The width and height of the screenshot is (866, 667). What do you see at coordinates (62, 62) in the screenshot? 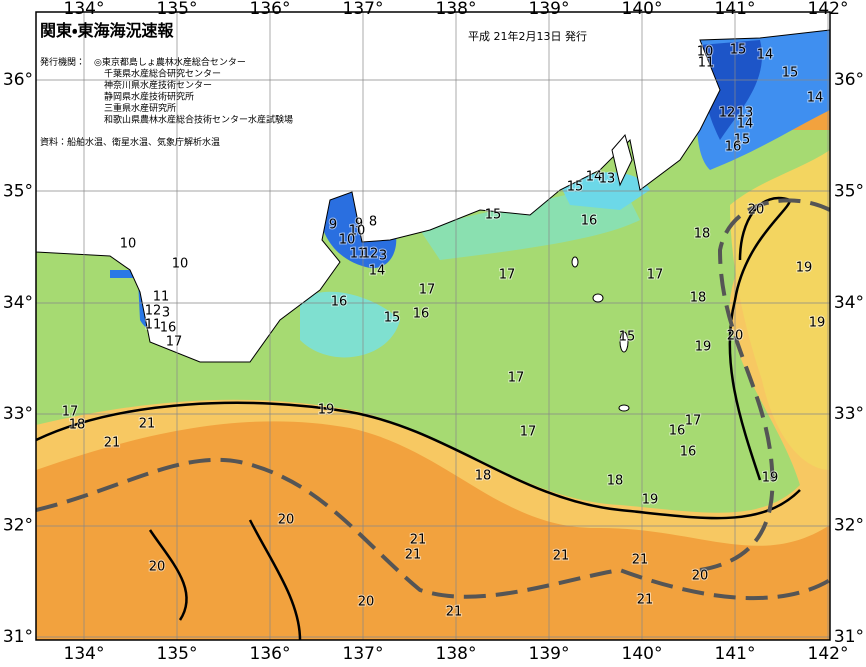
I see `publisher-label: 発行機関：` at bounding box center [62, 62].